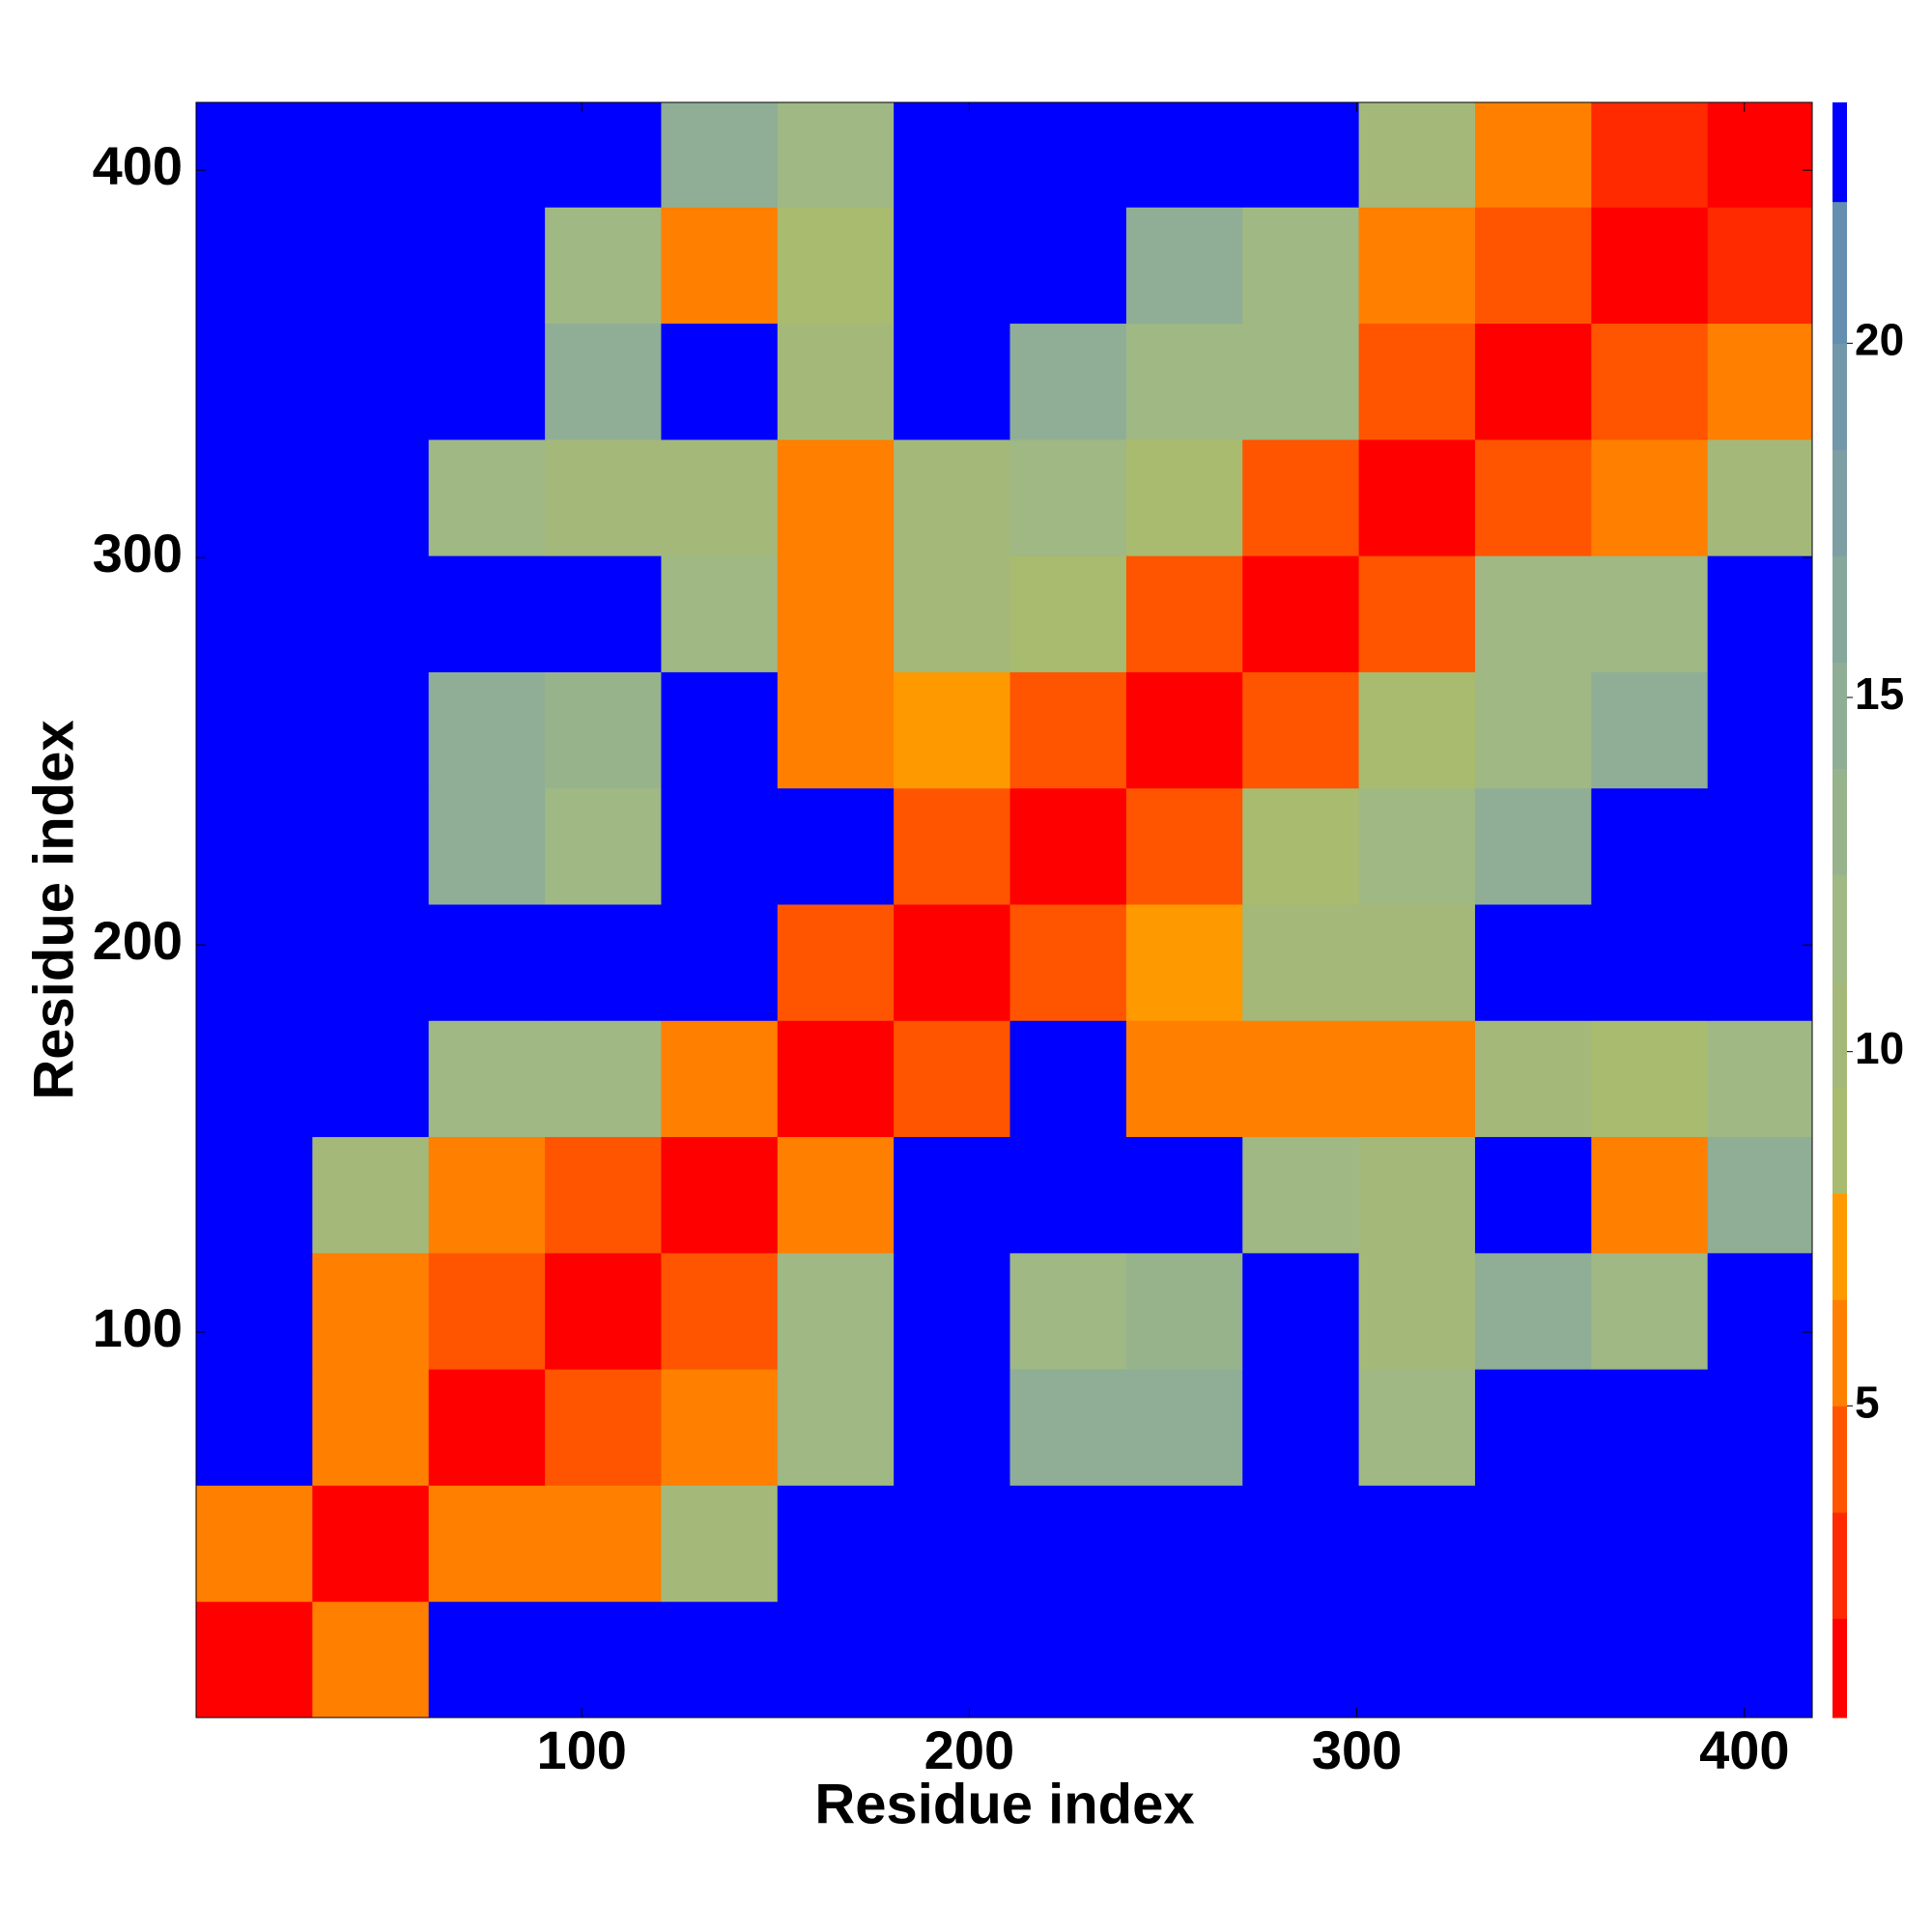  I want to click on x-tick-label: 200, so click(969, 1749).